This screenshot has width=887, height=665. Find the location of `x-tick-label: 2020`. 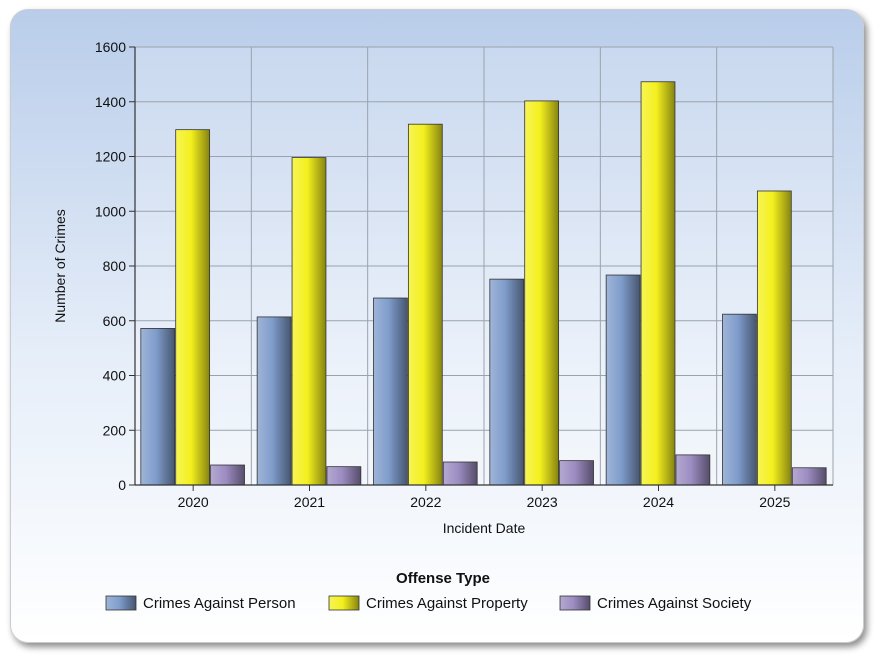

x-tick-label: 2020 is located at coordinates (193, 502).